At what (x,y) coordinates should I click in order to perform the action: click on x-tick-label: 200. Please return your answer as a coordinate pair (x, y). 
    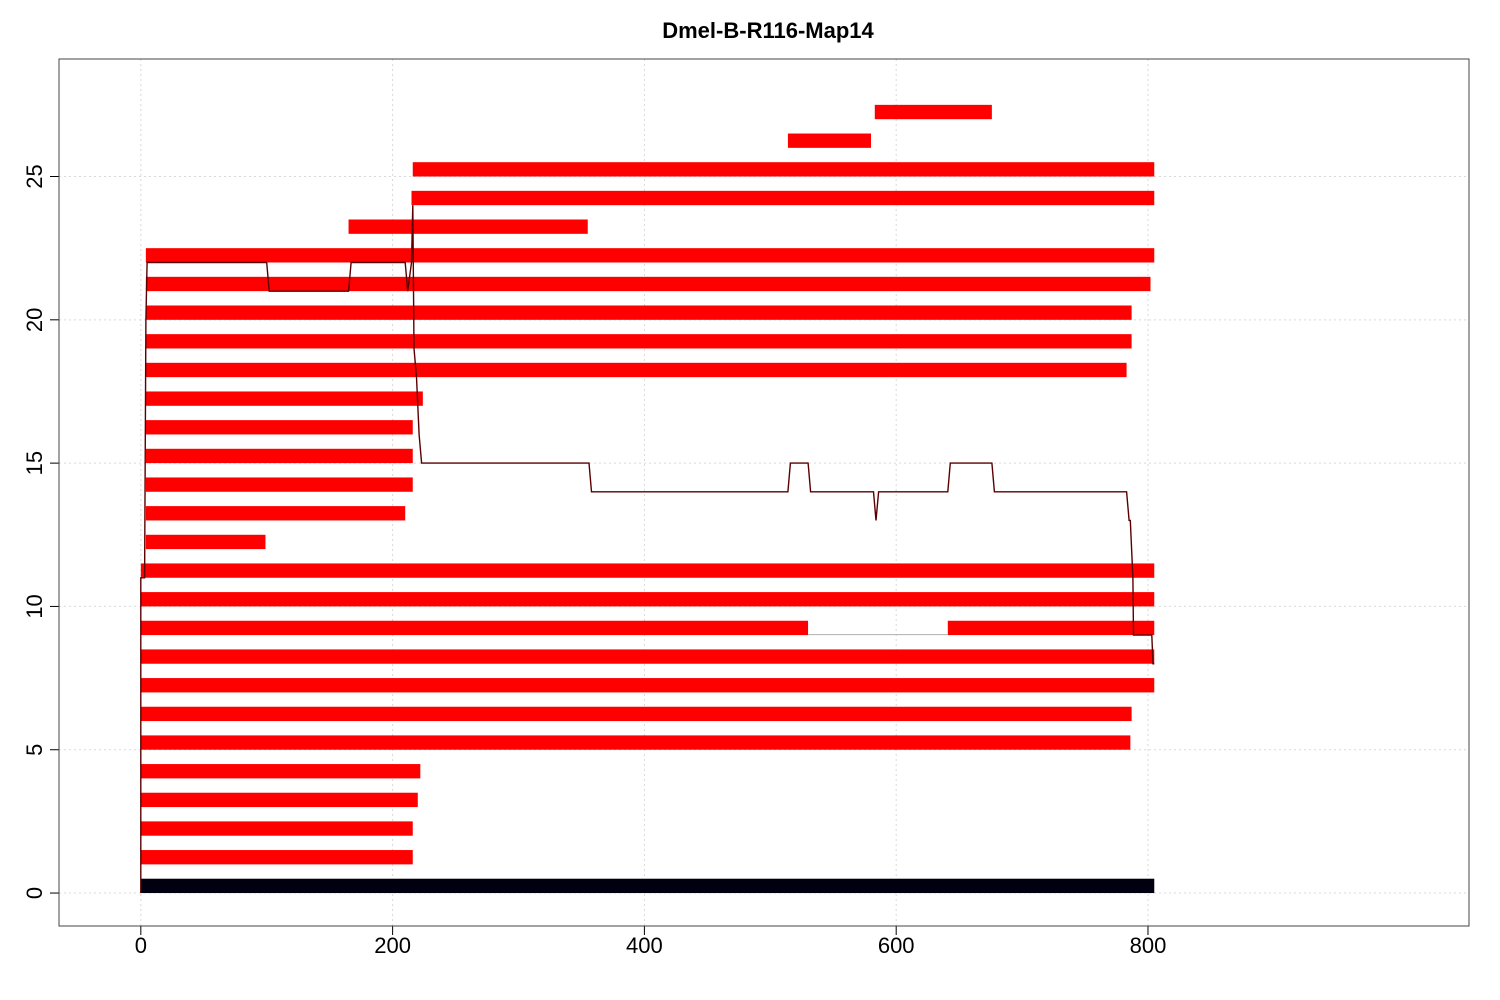
    Looking at the image, I should click on (392, 945).